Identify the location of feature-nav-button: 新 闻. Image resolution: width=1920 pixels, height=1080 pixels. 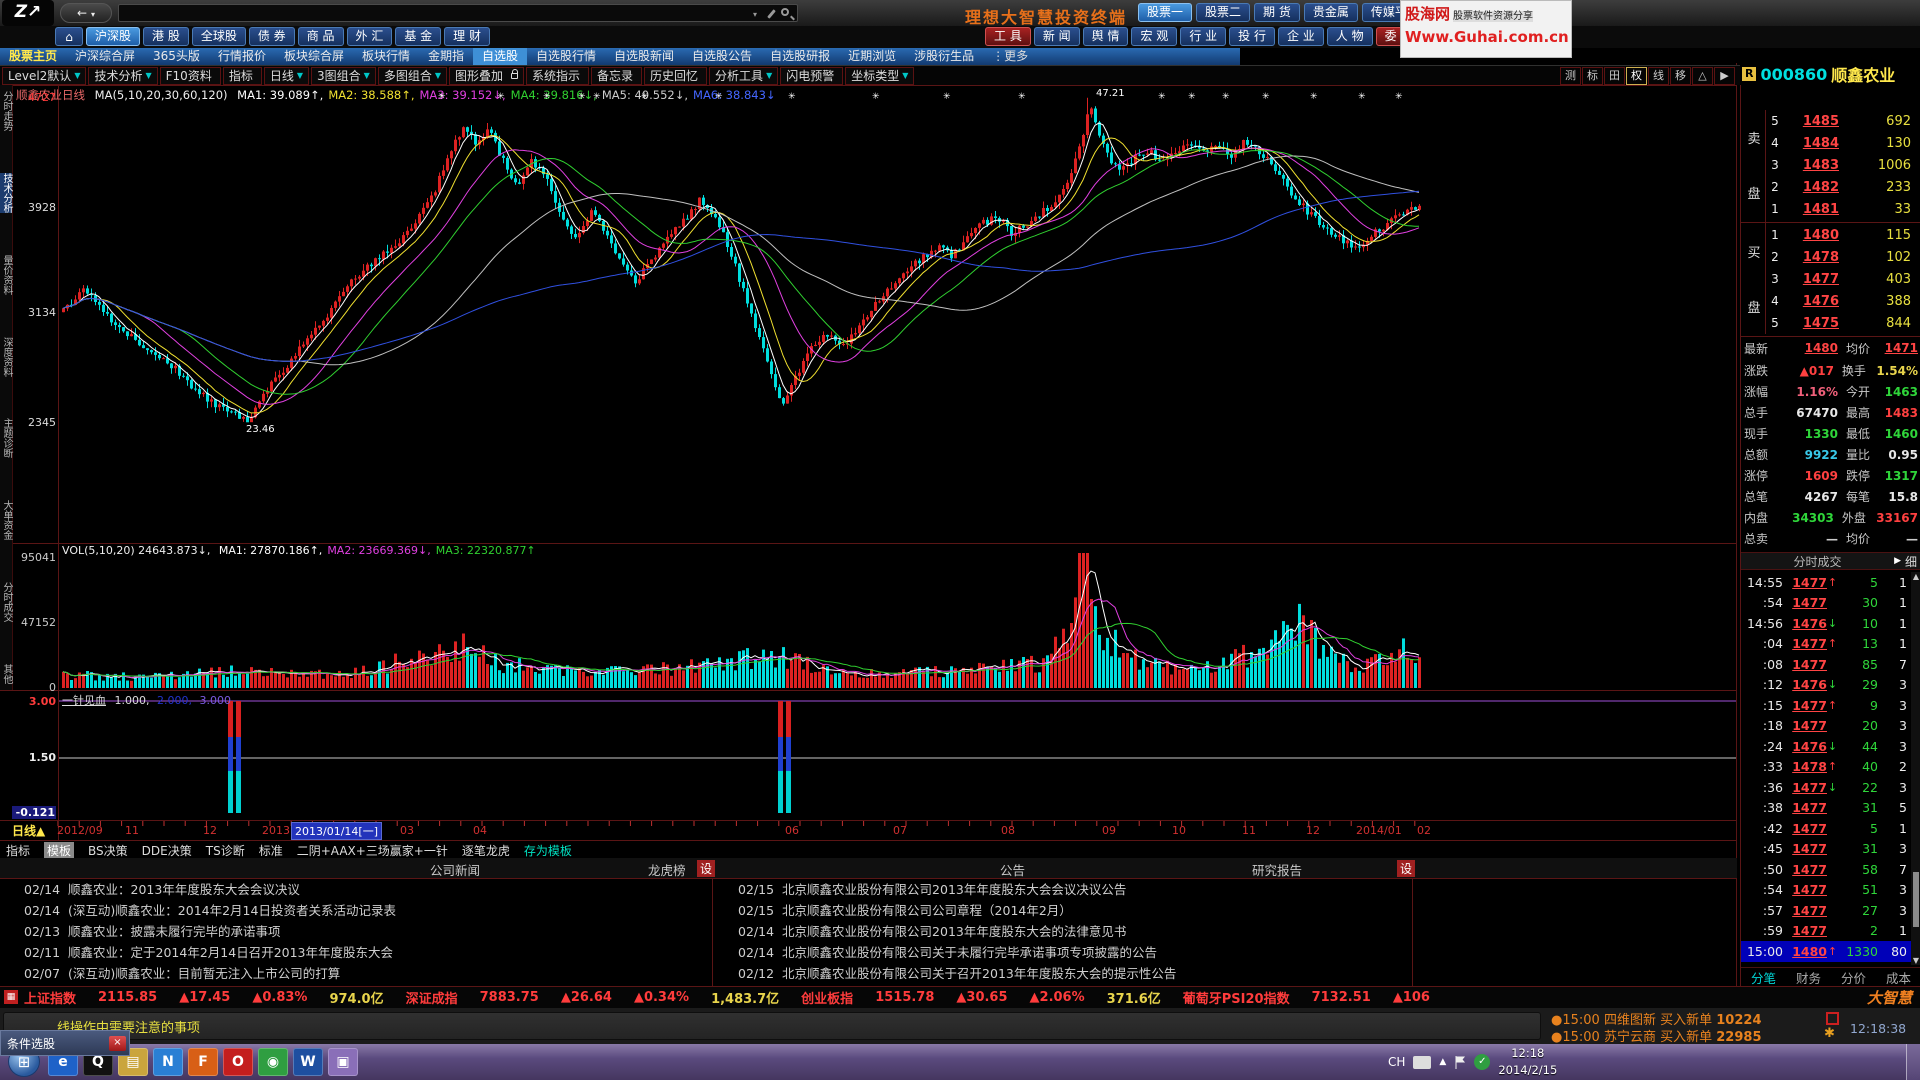
(1056, 36).